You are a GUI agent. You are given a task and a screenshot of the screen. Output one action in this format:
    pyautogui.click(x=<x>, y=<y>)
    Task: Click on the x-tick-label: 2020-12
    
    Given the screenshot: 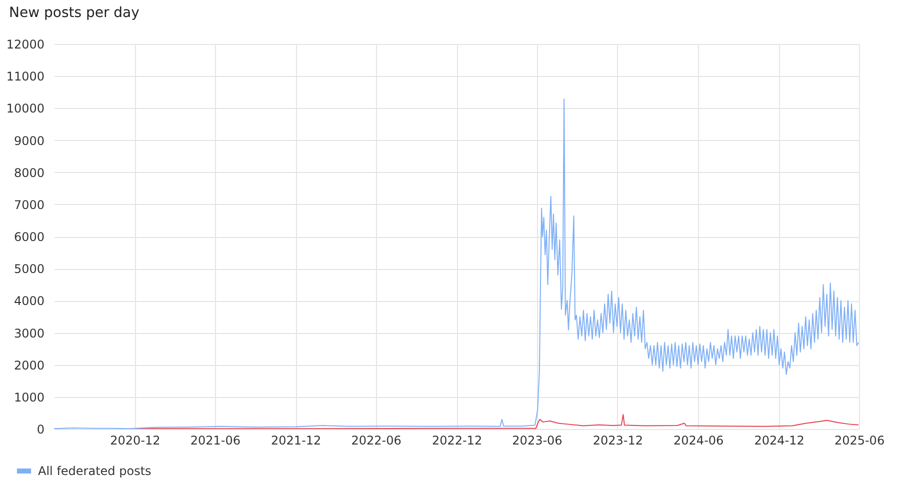 What is the action you would take?
    pyautogui.click(x=135, y=441)
    